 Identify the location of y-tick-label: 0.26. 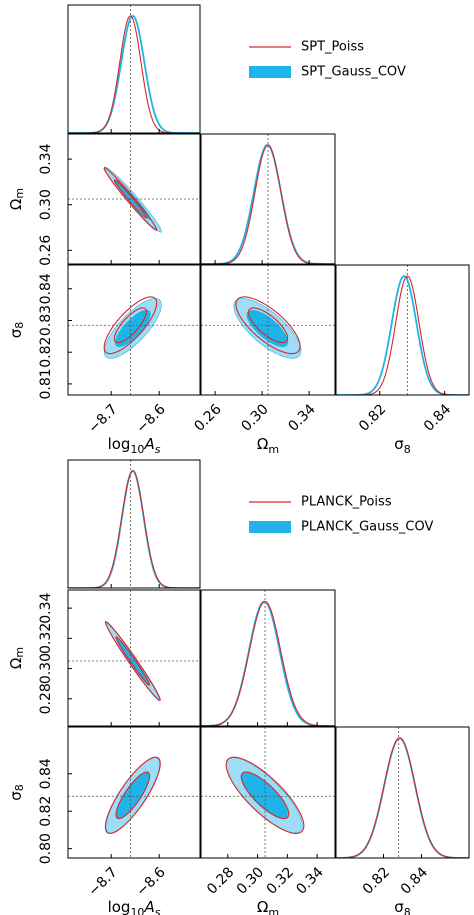
(46, 250).